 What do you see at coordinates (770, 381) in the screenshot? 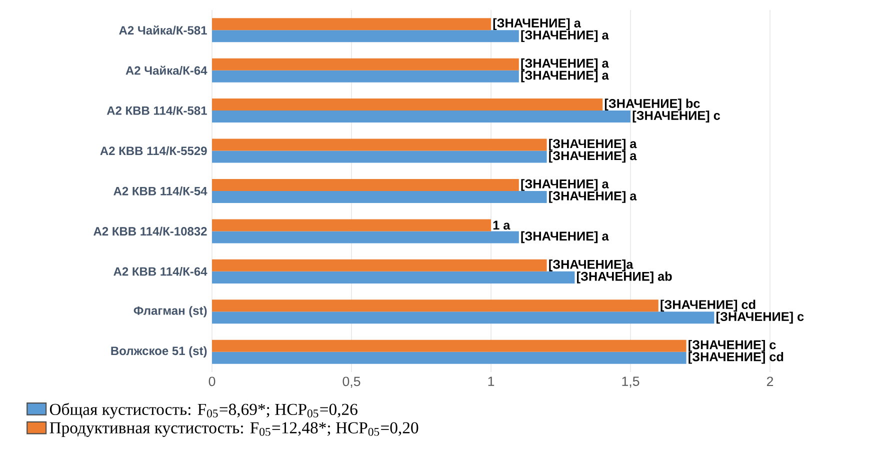
I see `x-tick-label: 2` at bounding box center [770, 381].